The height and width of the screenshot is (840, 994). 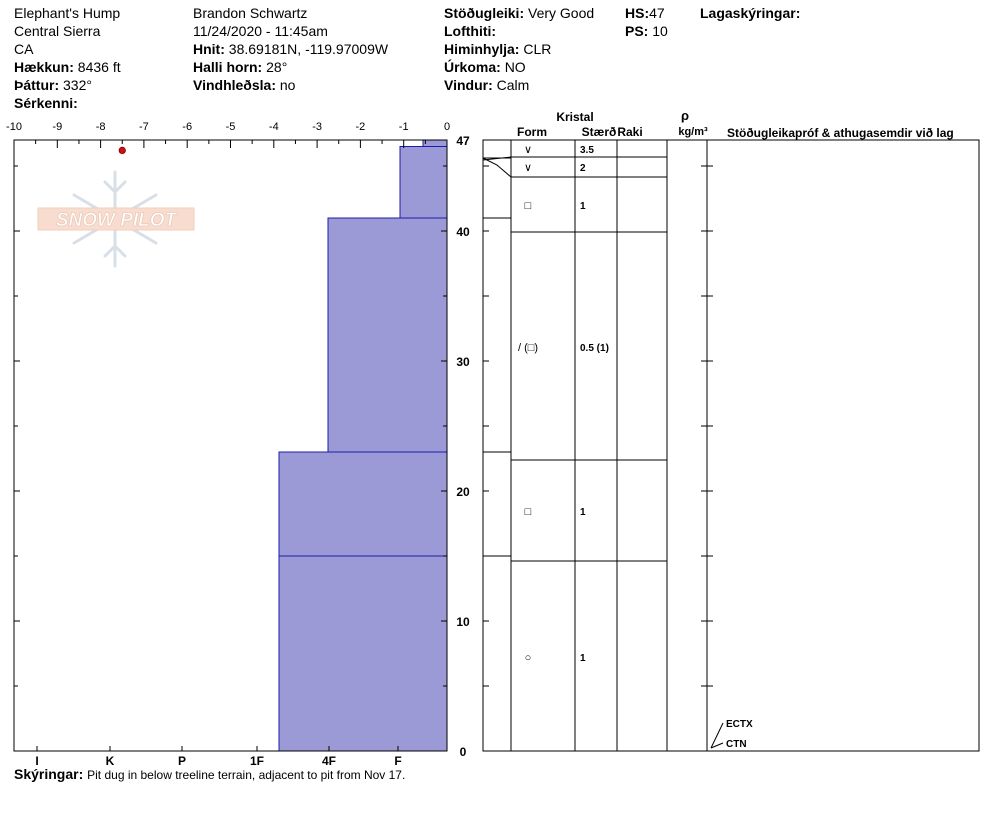 What do you see at coordinates (36, 760) in the screenshot?
I see `hardness-label: I` at bounding box center [36, 760].